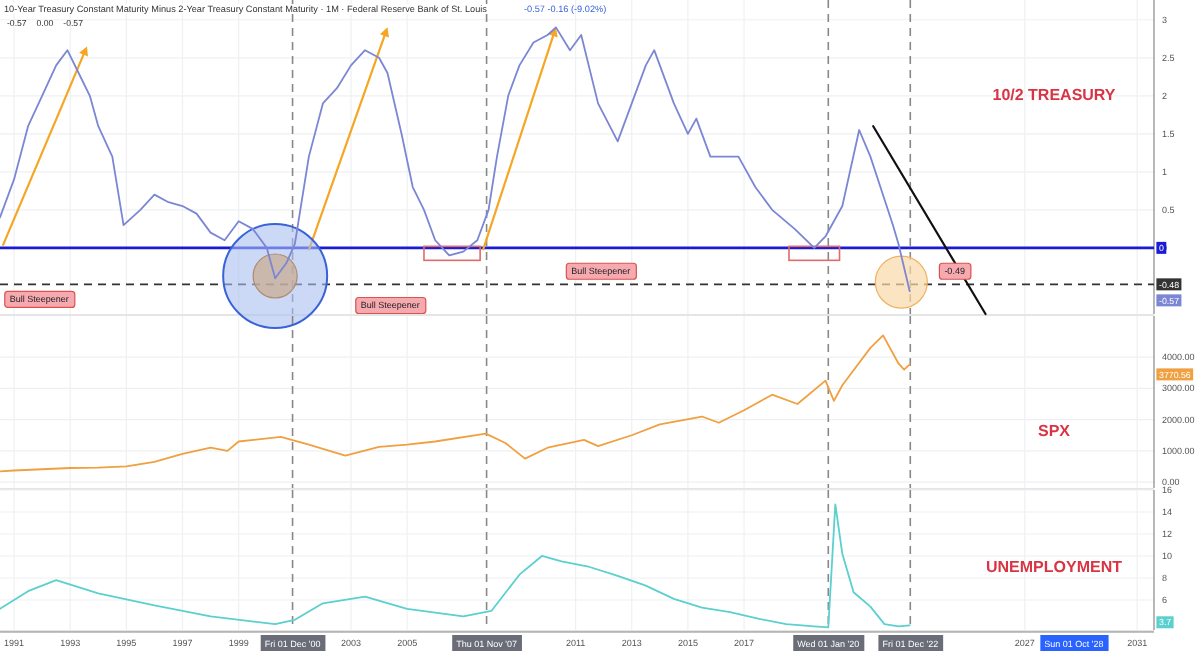 This screenshot has width=1200, height=654. I want to click on text: SPX, so click(1054, 431).